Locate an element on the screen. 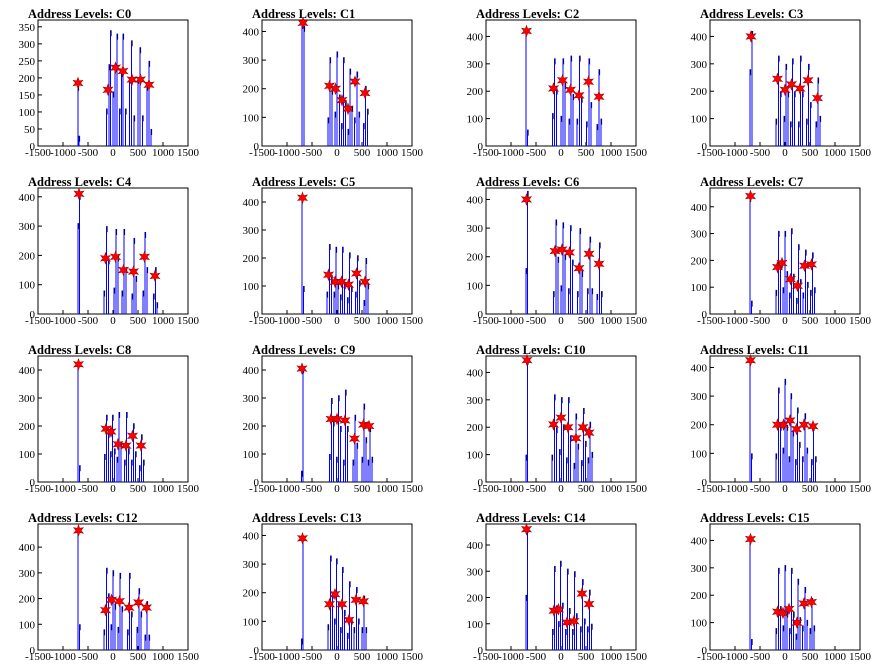  y-tick-label: 150 is located at coordinates (27, 96).